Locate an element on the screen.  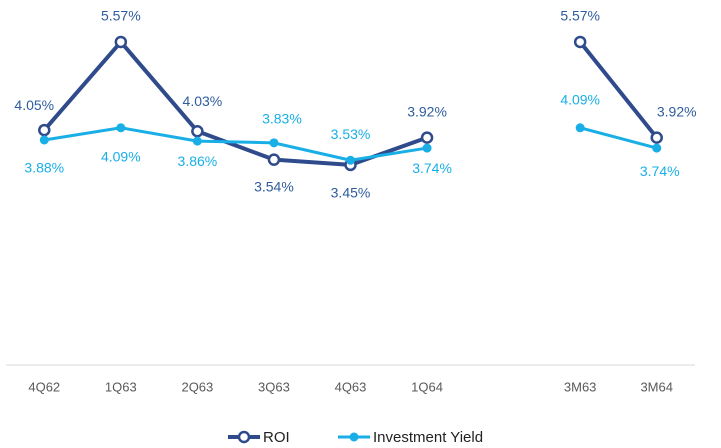
x-tick-label: 3M63 is located at coordinates (580, 386).